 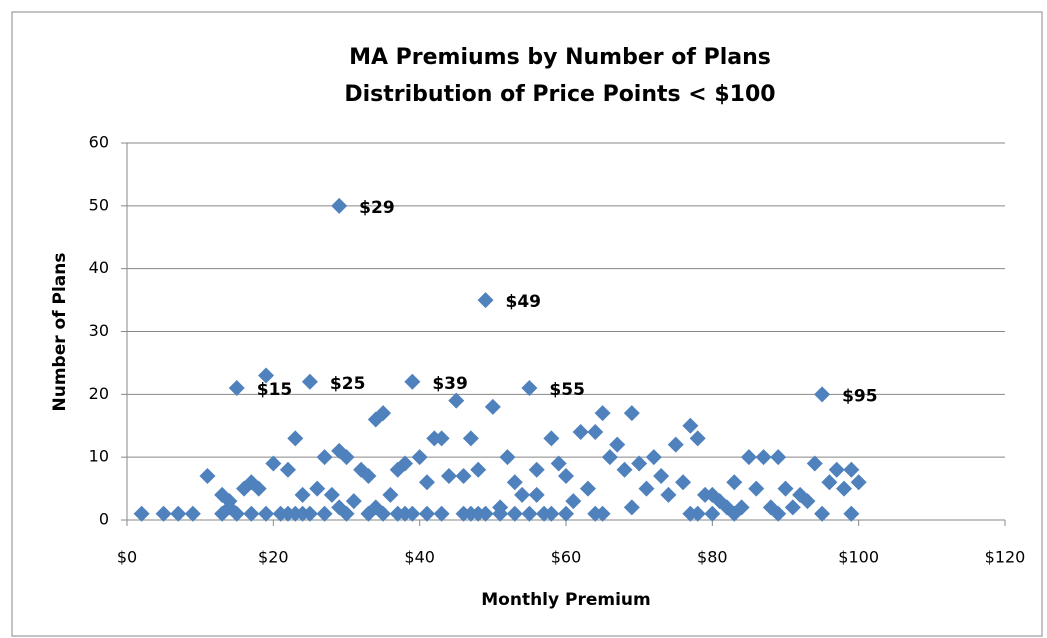 What do you see at coordinates (99, 456) in the screenshot?
I see `y-tick-label: 10` at bounding box center [99, 456].